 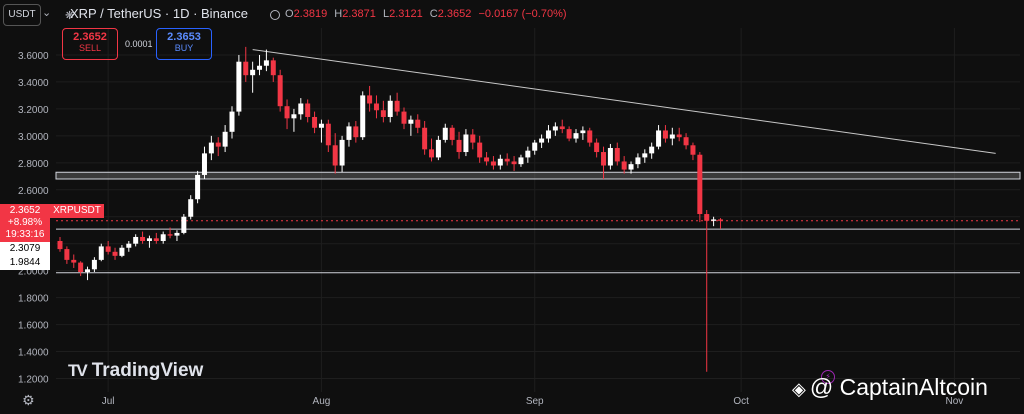 What do you see at coordinates (289, 14) in the screenshot?
I see `ohlc-key: O` at bounding box center [289, 14].